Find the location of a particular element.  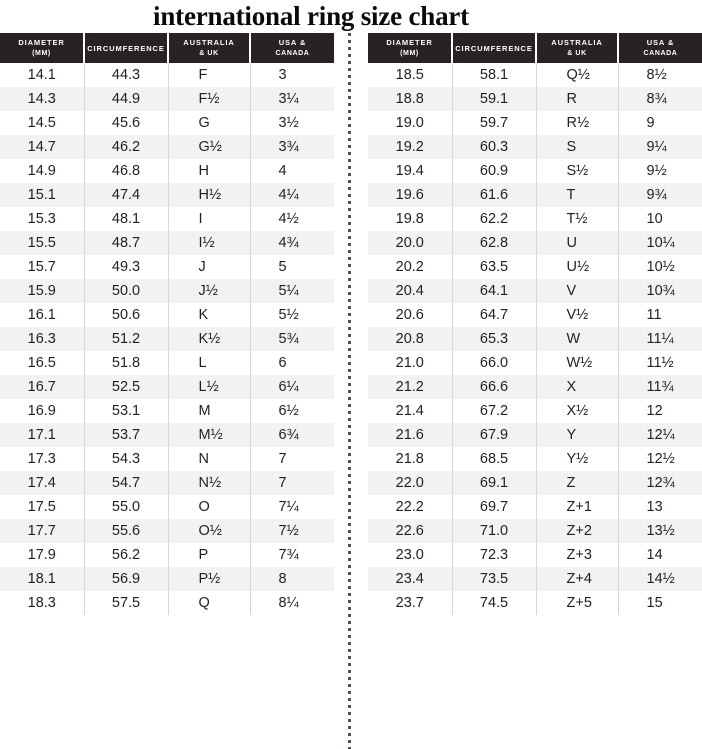

table-row: 23.0 72.3 Z+3 14 is located at coordinates (535, 555).